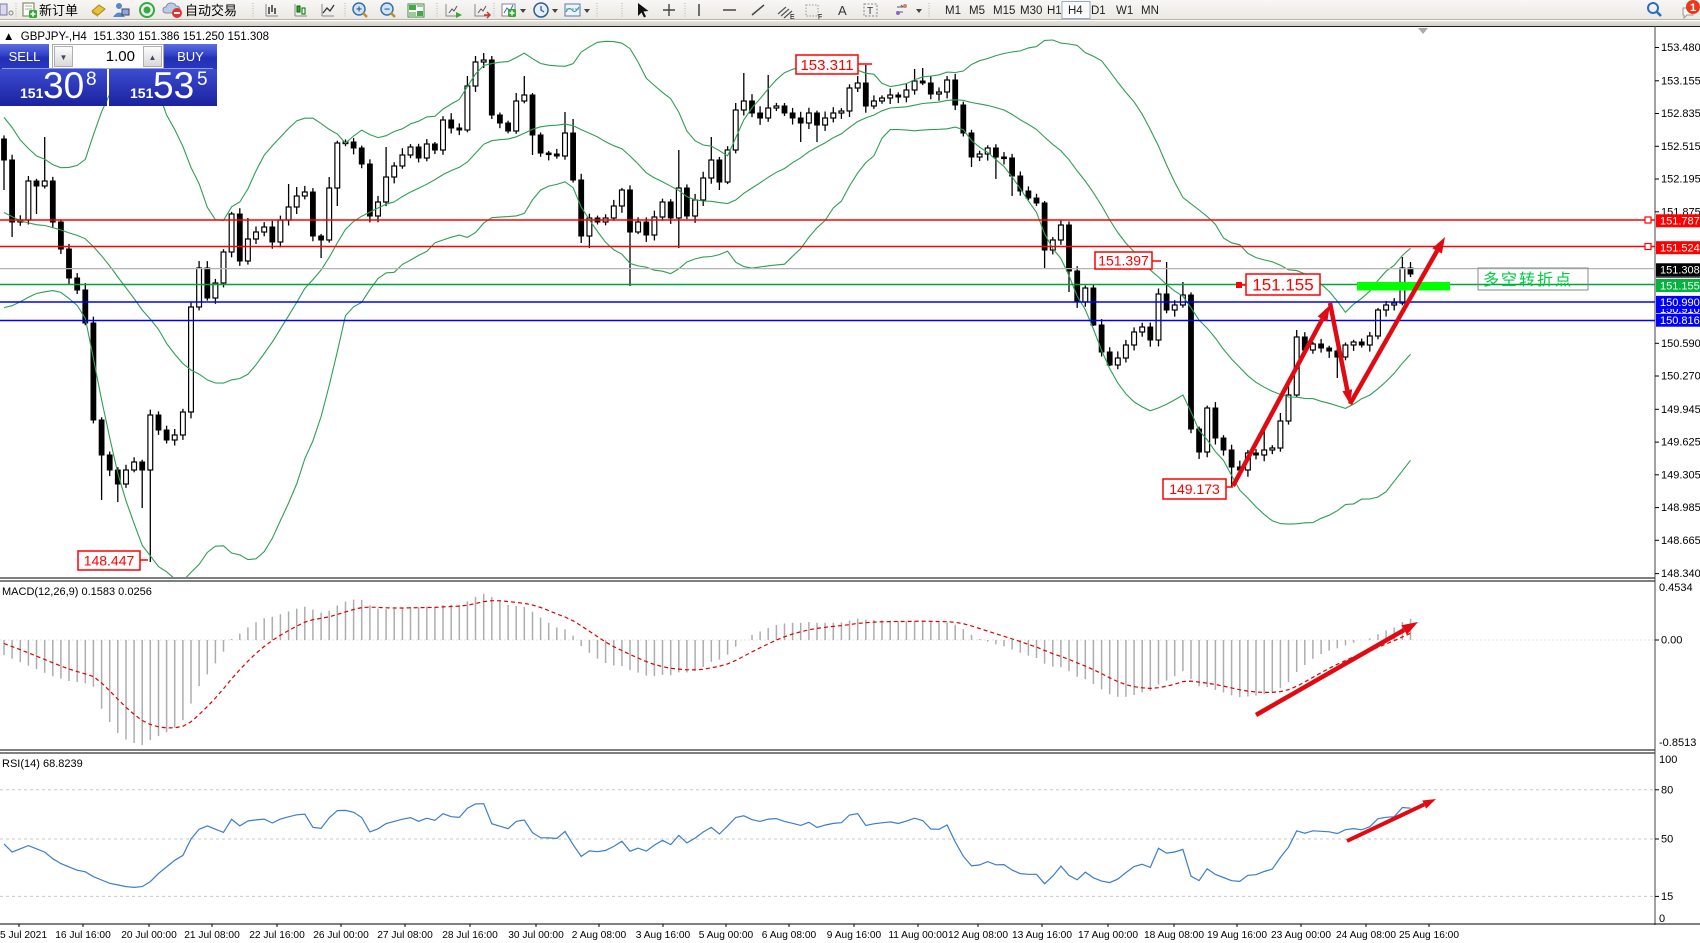  I want to click on svg-text: 151.397, so click(1123, 261).